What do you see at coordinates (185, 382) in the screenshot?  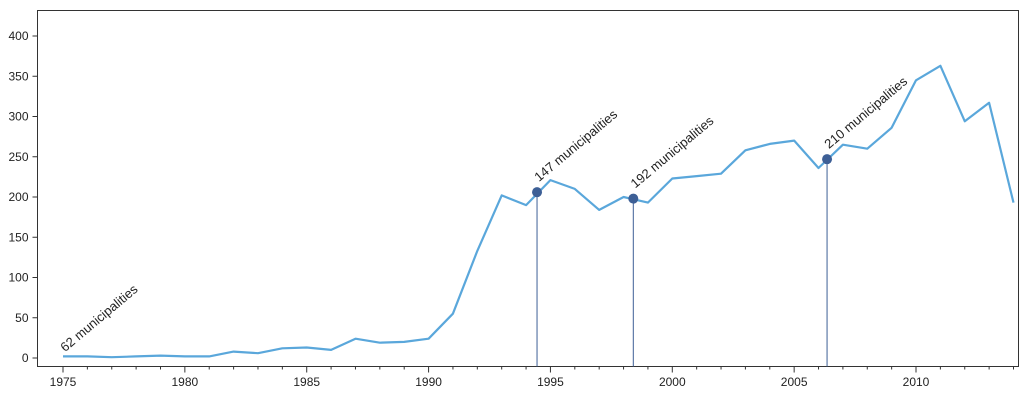 I see `x-tick-label: 1980` at bounding box center [185, 382].